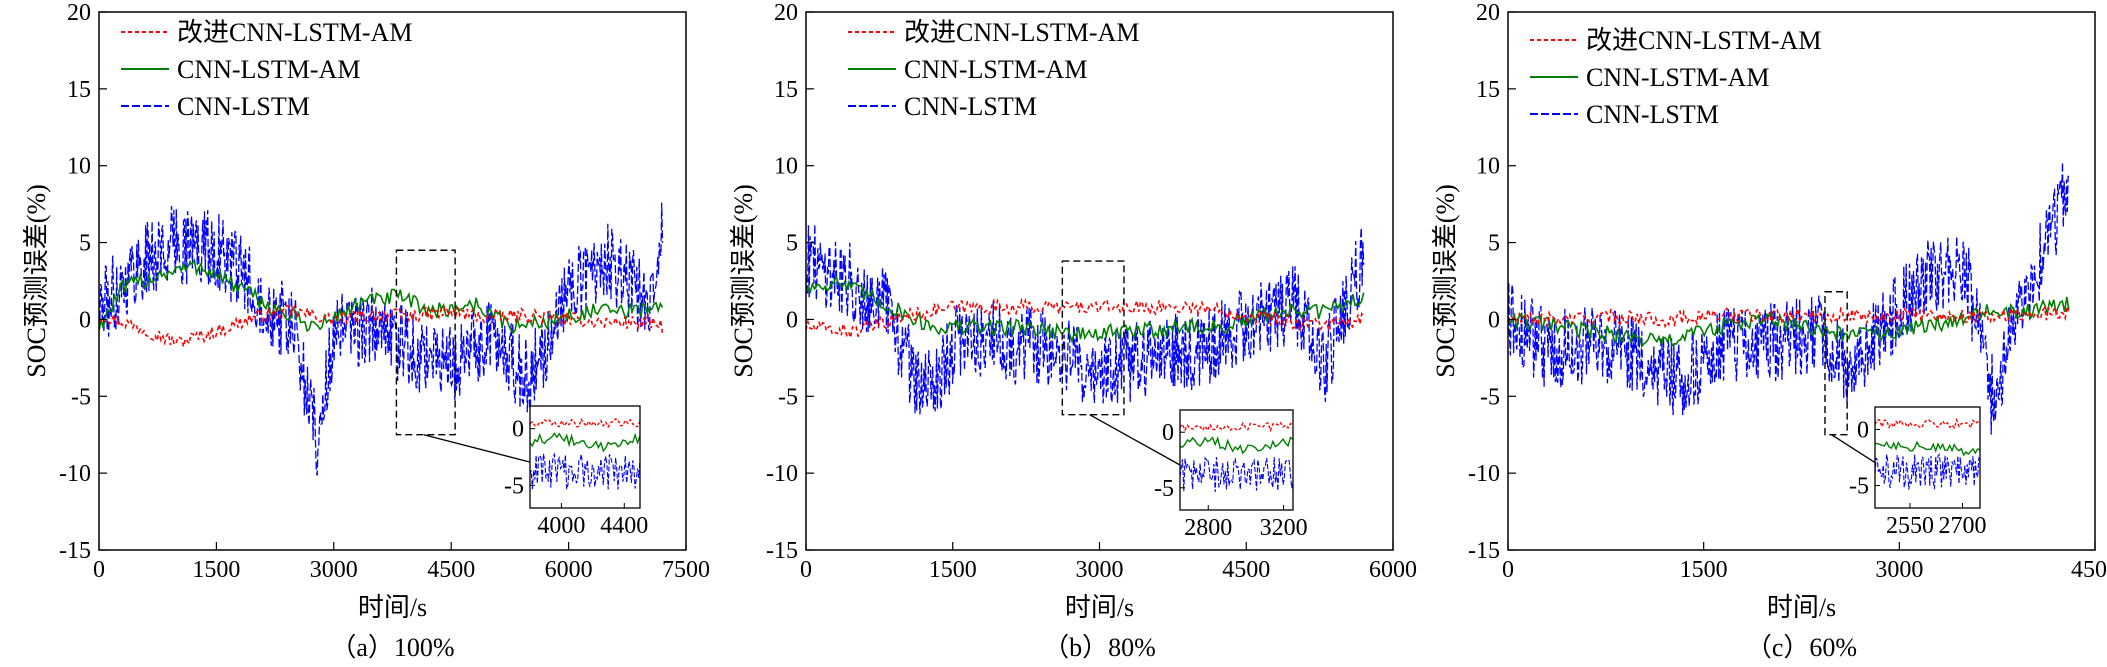 The width and height of the screenshot is (2107, 667). What do you see at coordinates (1208, 528) in the screenshot?
I see `inset-x-tick-label: 2800` at bounding box center [1208, 528].